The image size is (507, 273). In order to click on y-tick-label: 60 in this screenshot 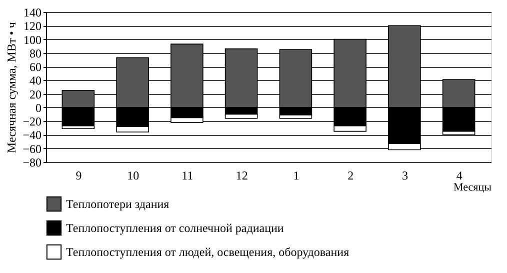, I will do `click(36, 67)`.